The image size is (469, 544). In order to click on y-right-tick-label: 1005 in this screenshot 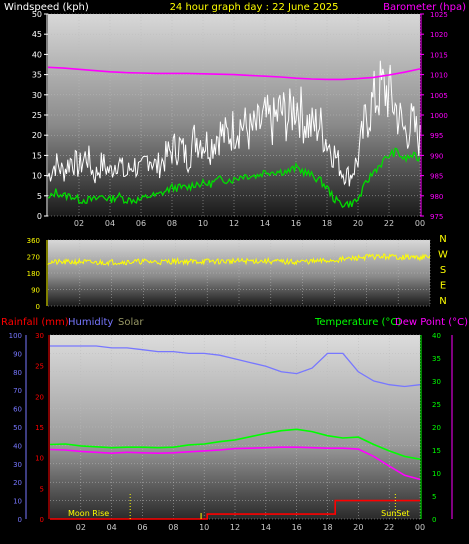, I will do `click(439, 96)`.